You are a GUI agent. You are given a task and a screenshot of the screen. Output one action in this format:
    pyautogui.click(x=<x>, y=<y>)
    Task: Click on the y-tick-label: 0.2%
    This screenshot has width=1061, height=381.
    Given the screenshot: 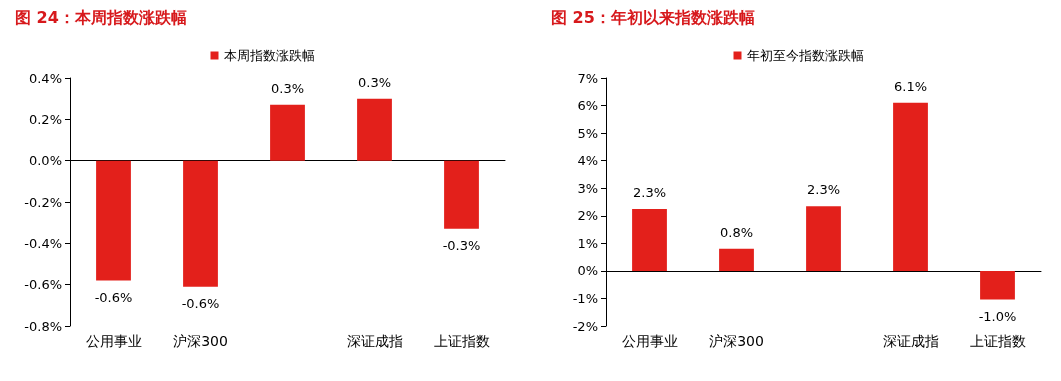 What is the action you would take?
    pyautogui.click(x=45, y=119)
    